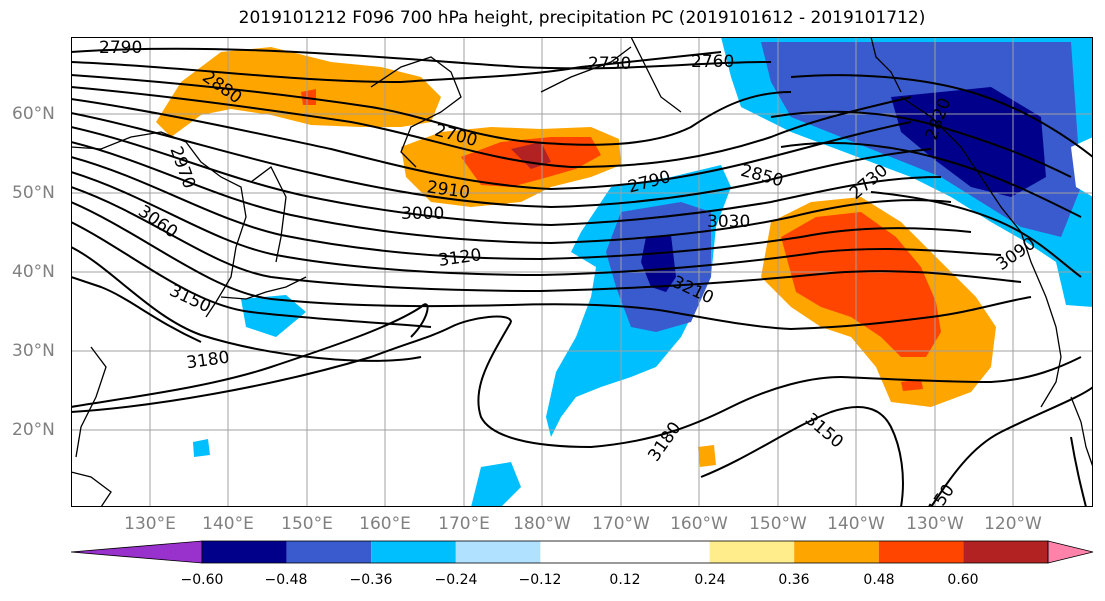 This screenshot has height=601, width=1105. Describe the element at coordinates (120, 48) in the screenshot. I see `contour-label: 2790` at that location.